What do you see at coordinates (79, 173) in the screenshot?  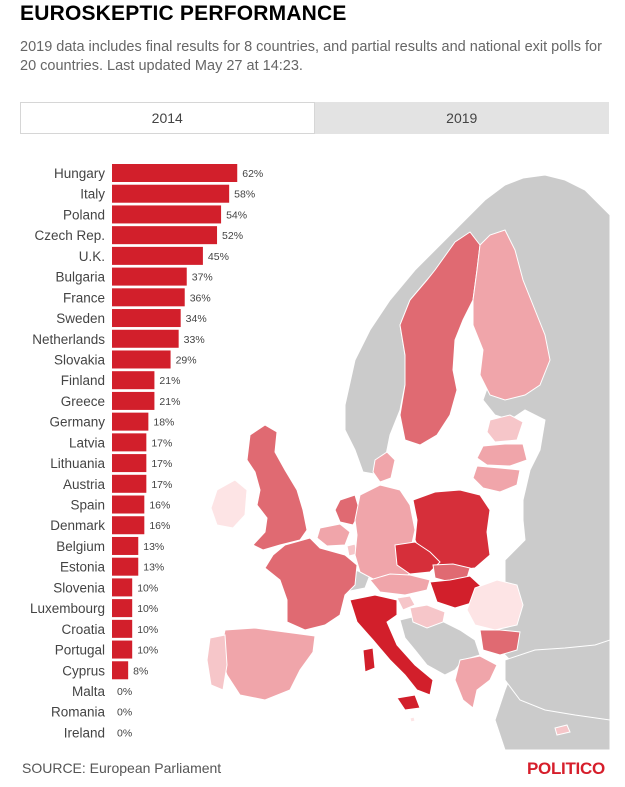 I see `bar-category-label: Hungary` at bounding box center [79, 173].